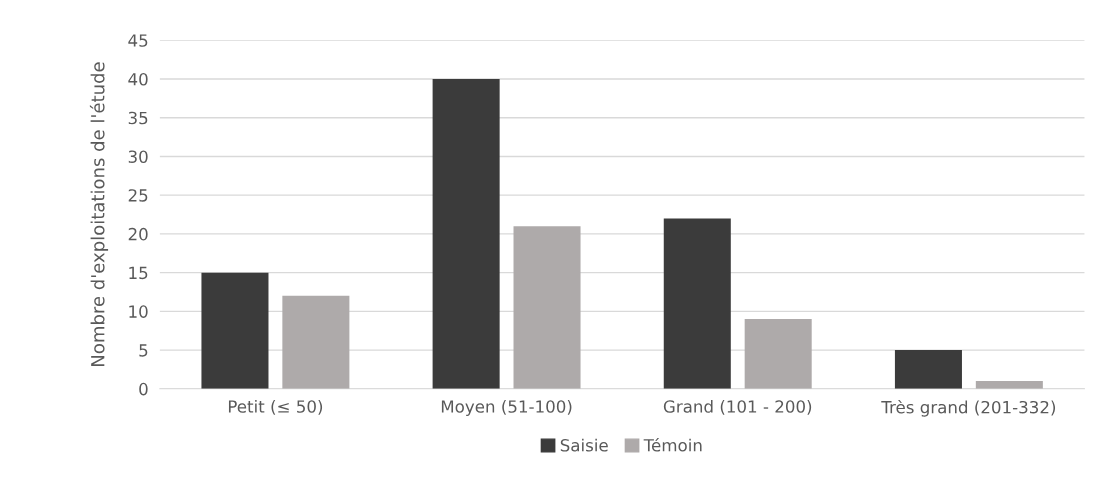 The height and width of the screenshot is (503, 1110). Describe the element at coordinates (138, 118) in the screenshot. I see `y-tick-label: 35` at that location.